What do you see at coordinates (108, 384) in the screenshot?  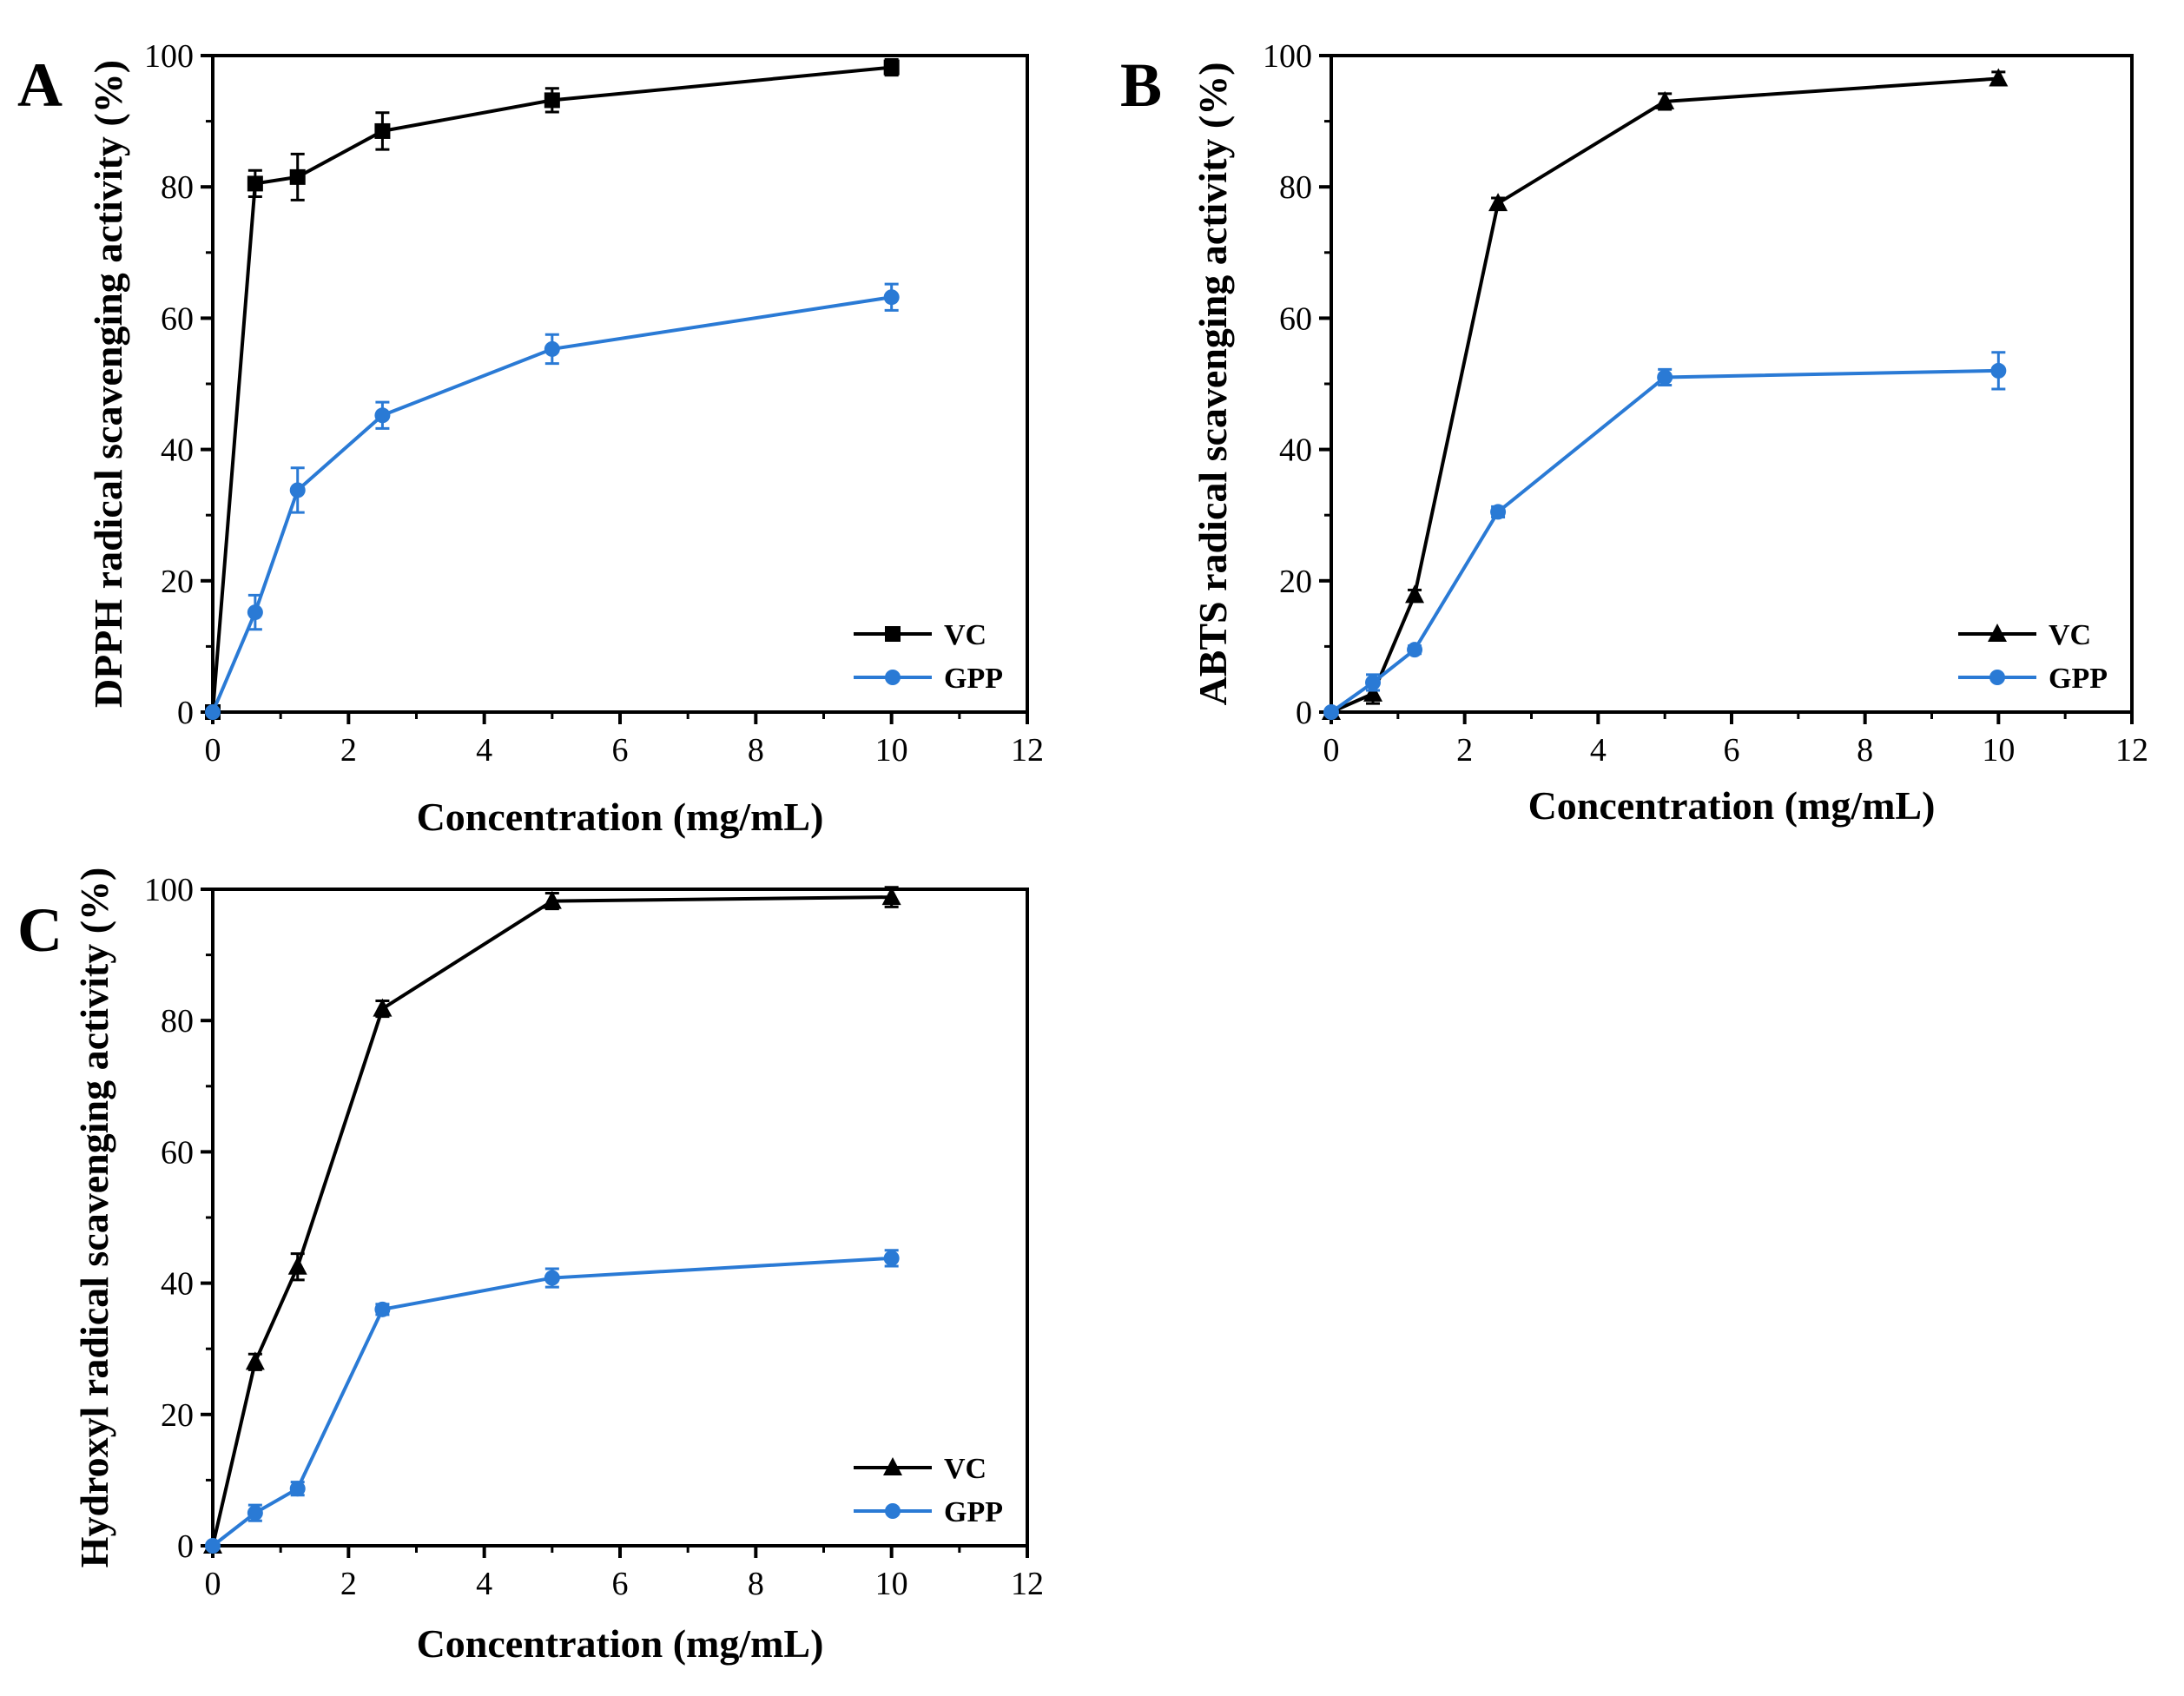 I see `y-axis-title: DPPH radical scavenging activity (%)` at bounding box center [108, 384].